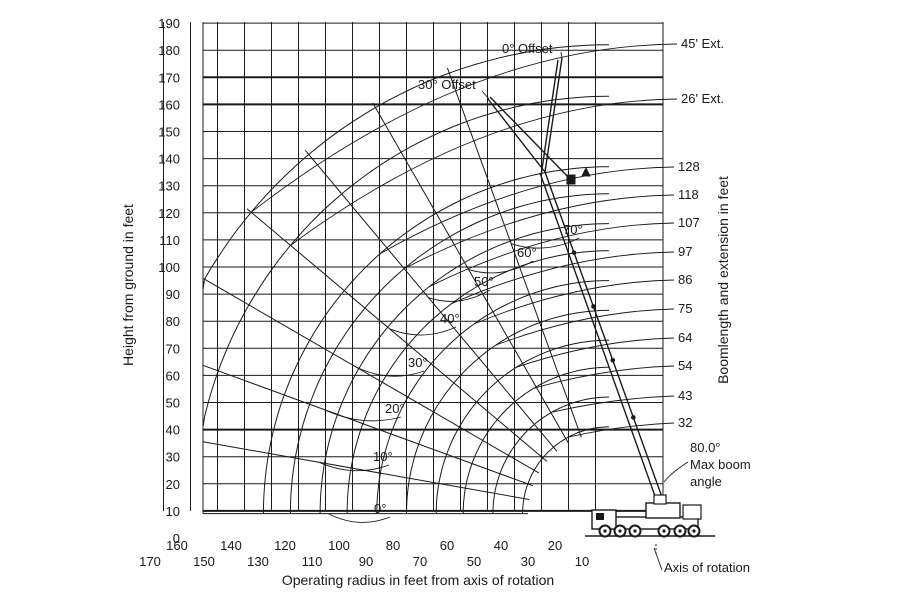 This screenshot has width=900, height=600. Describe the element at coordinates (169, 267) in the screenshot. I see `y-tick-label: 100` at that location.